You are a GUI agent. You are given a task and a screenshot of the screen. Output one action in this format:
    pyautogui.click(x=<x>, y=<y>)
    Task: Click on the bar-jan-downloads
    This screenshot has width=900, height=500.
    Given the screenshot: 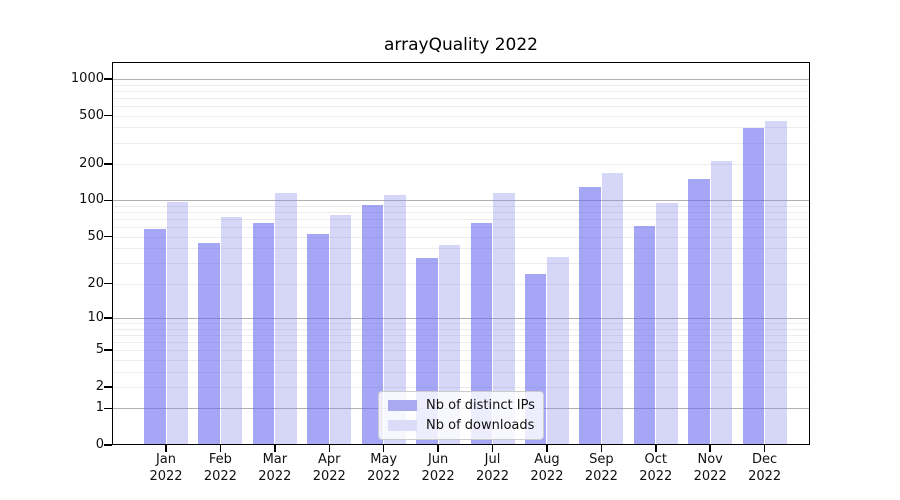 What is the action you would take?
    pyautogui.click(x=177, y=323)
    